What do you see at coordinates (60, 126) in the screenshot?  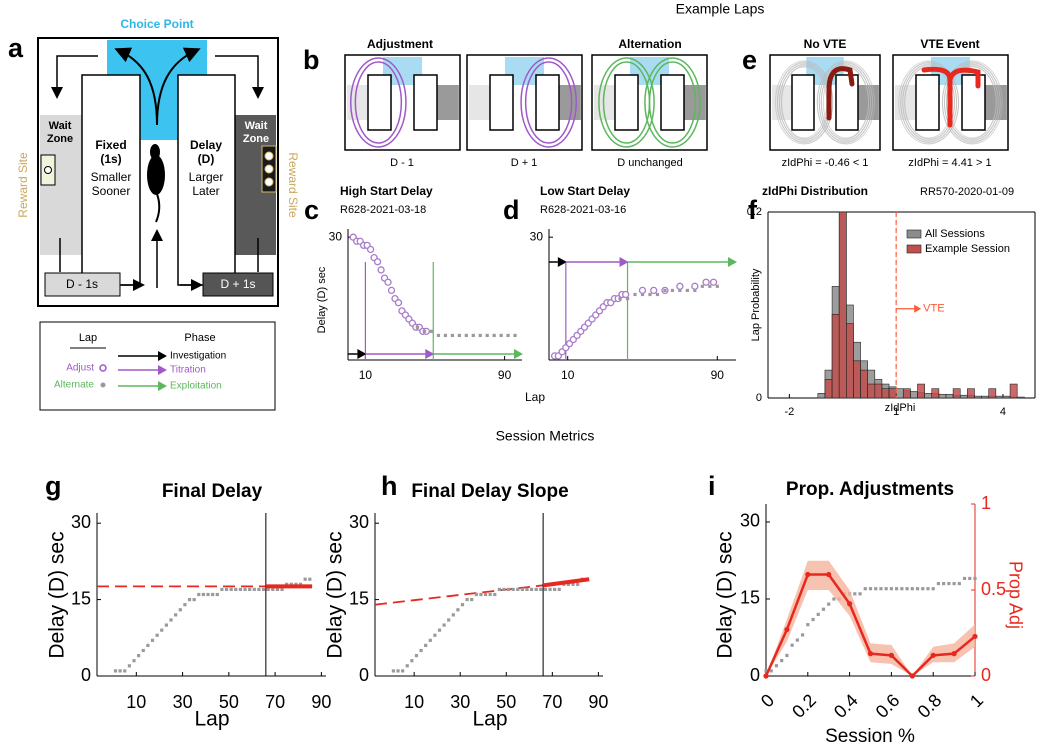 I see `wait-zone-label: Wait` at bounding box center [60, 126].